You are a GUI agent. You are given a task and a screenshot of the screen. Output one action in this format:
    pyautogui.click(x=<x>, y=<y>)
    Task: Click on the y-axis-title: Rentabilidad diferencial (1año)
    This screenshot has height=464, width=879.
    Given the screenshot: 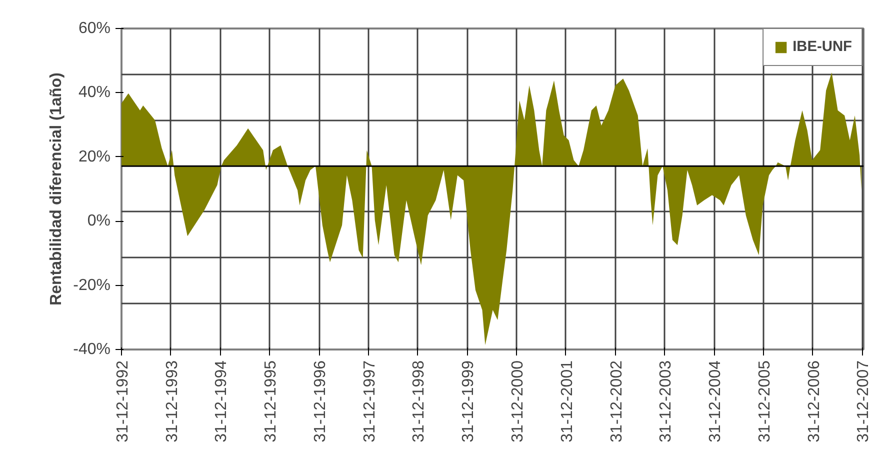 What is the action you would take?
    pyautogui.click(x=57, y=189)
    